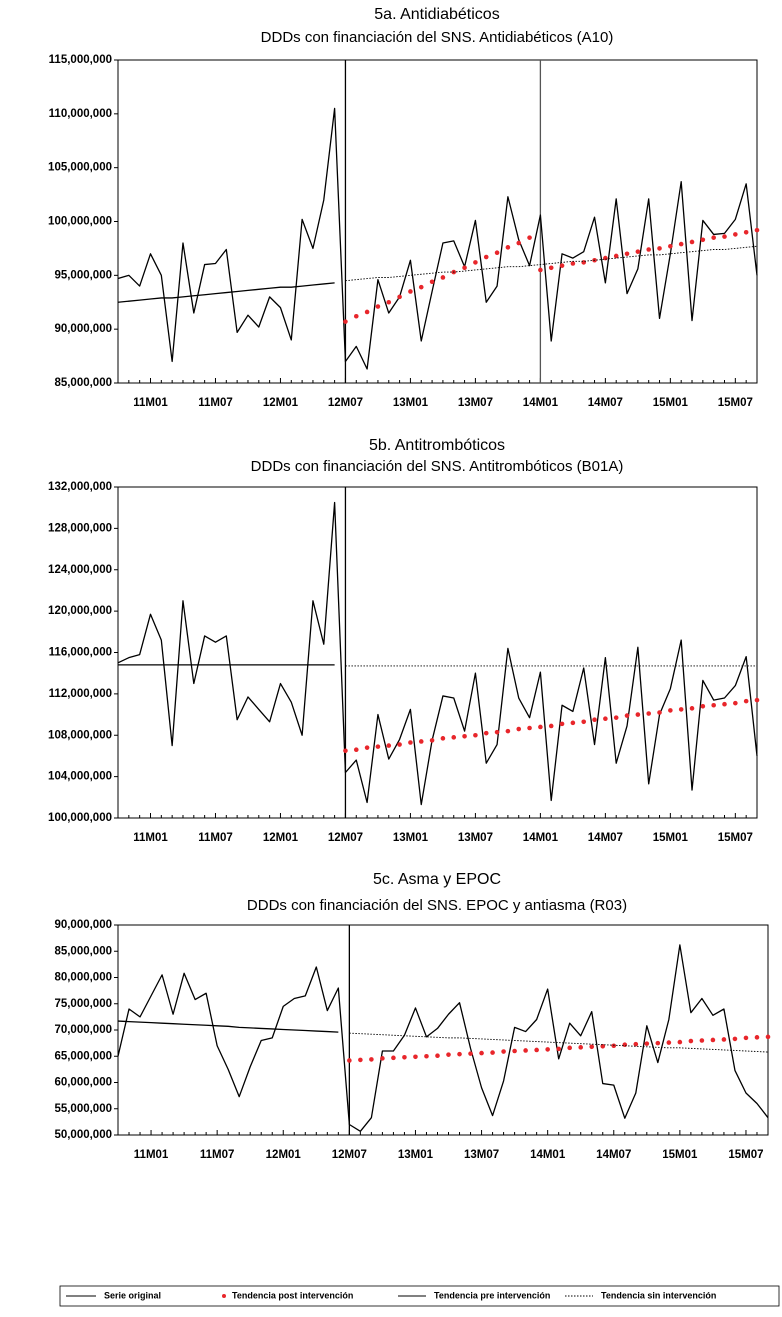 The height and width of the screenshot is (1317, 782). What do you see at coordinates (437, 445) in the screenshot?
I see `chart-title: 5b. Antitrombóticos` at bounding box center [437, 445].